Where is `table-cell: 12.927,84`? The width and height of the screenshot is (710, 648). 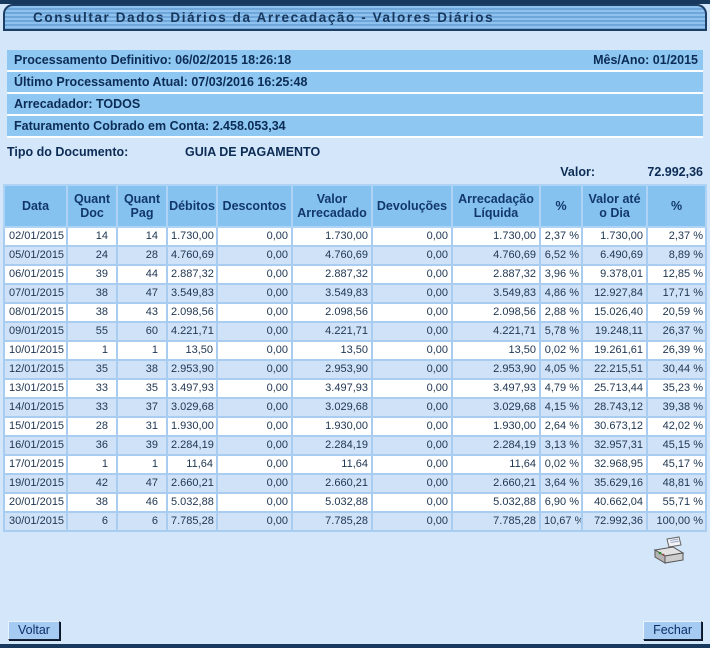
table-cell: 12.927,84 is located at coordinates (614, 293).